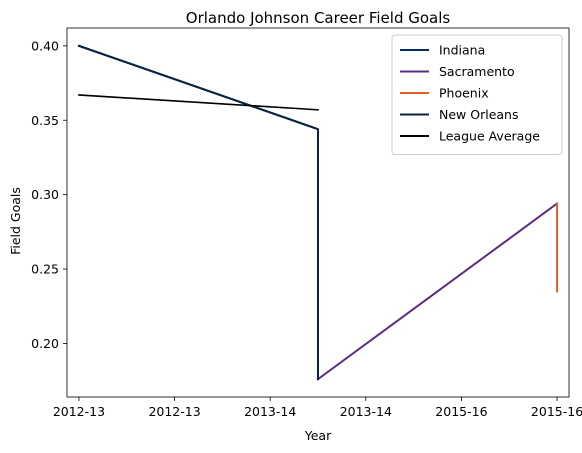 Image resolution: width=582 pixels, height=453 pixels. Describe the element at coordinates (477, 71) in the screenshot. I see `legend-label-sacramento: Sacramento` at that location.